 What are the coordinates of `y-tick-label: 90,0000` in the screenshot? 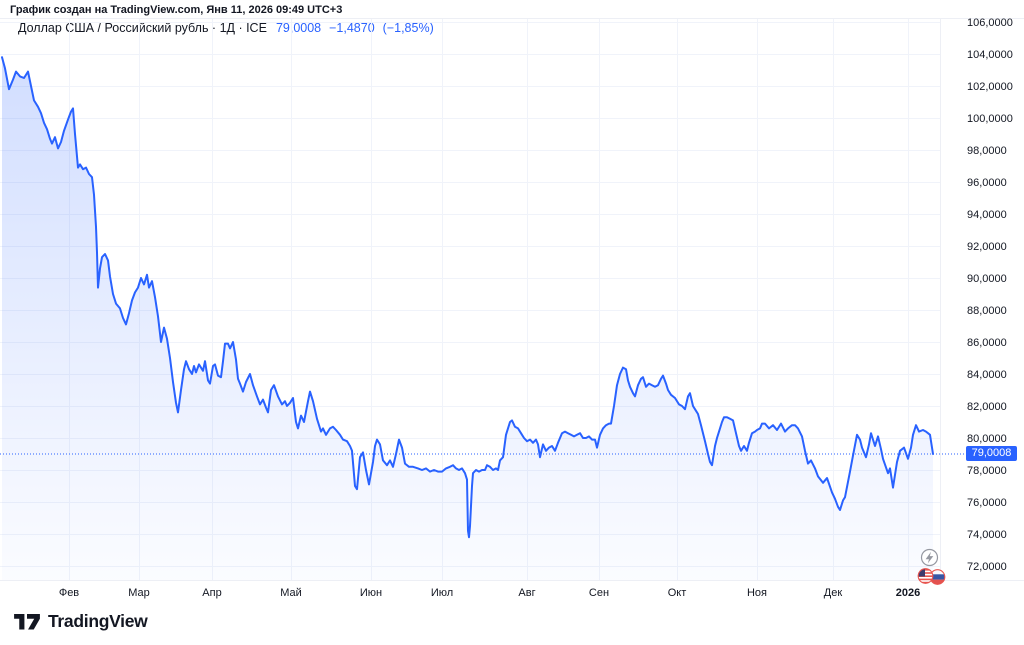 It's located at (987, 279).